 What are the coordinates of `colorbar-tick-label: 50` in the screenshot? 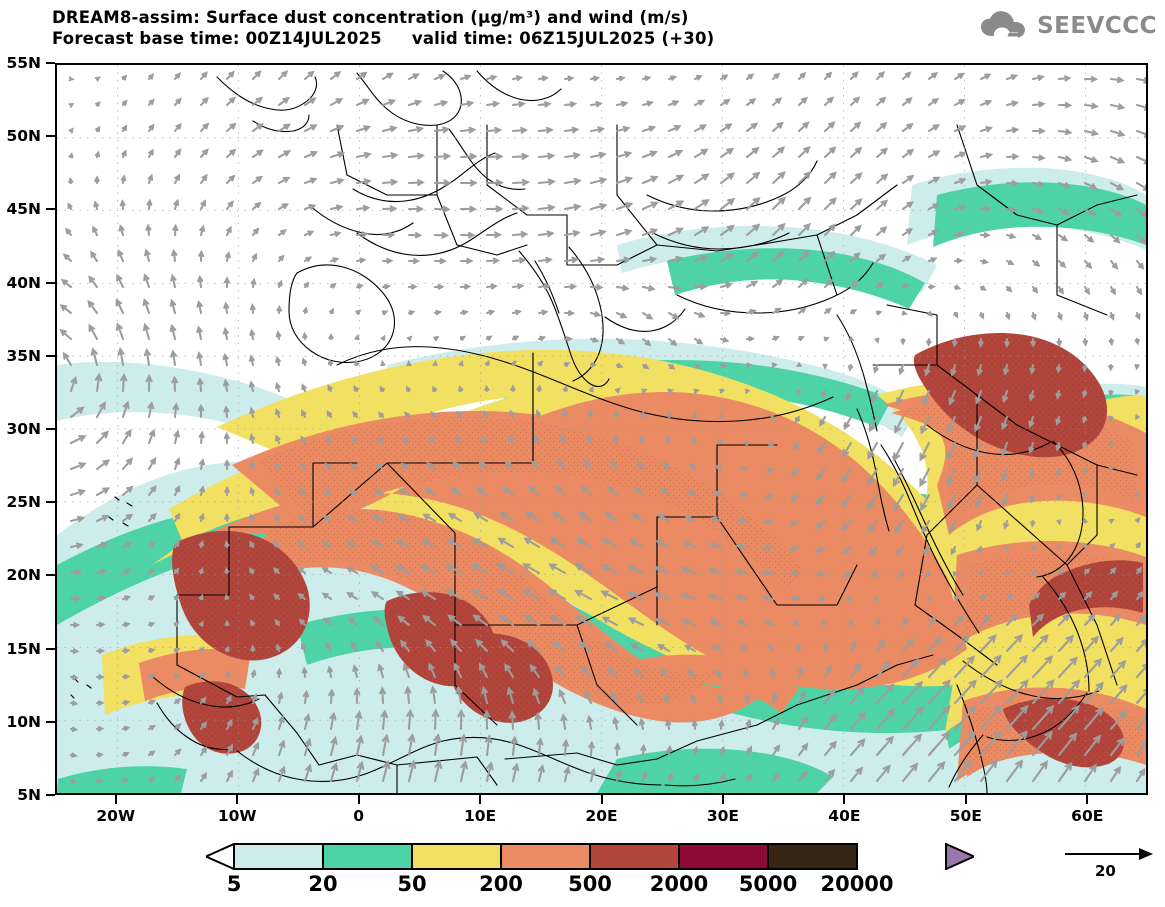 It's located at (412, 884).